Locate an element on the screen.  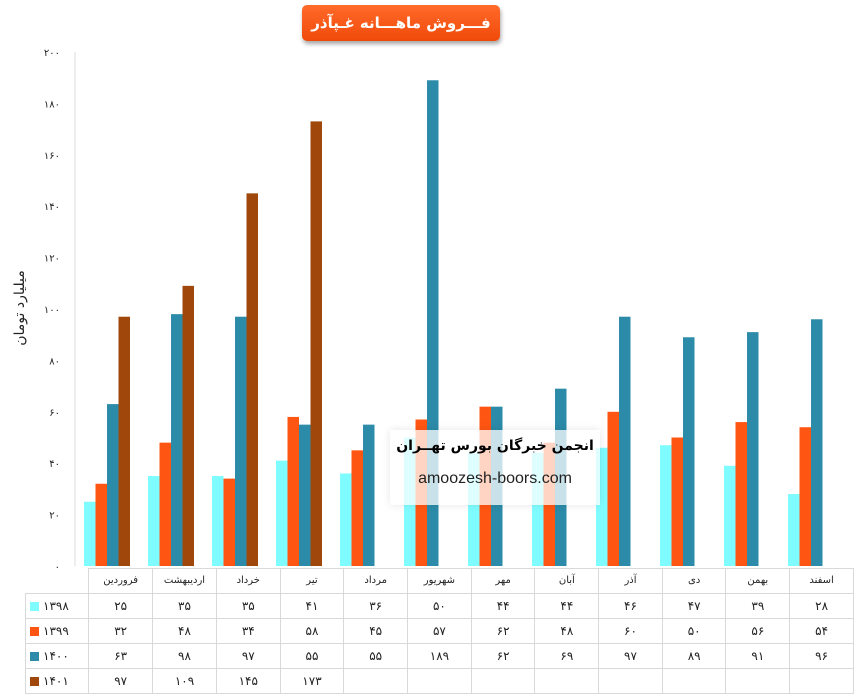
data-label: ۳۲ is located at coordinates (121, 630).